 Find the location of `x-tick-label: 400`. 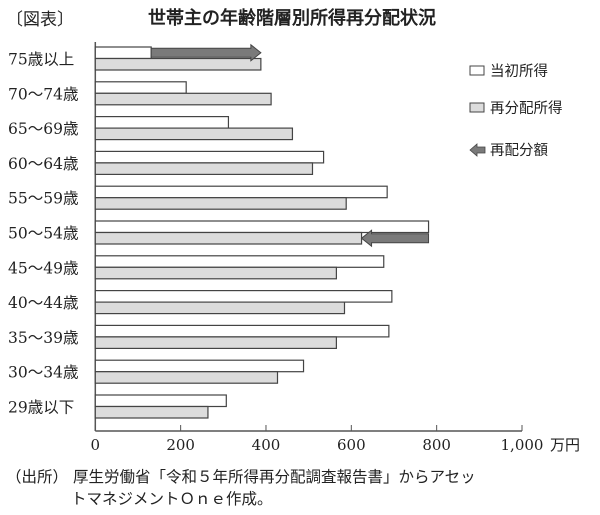

x-tick-label: 400 is located at coordinates (266, 445).